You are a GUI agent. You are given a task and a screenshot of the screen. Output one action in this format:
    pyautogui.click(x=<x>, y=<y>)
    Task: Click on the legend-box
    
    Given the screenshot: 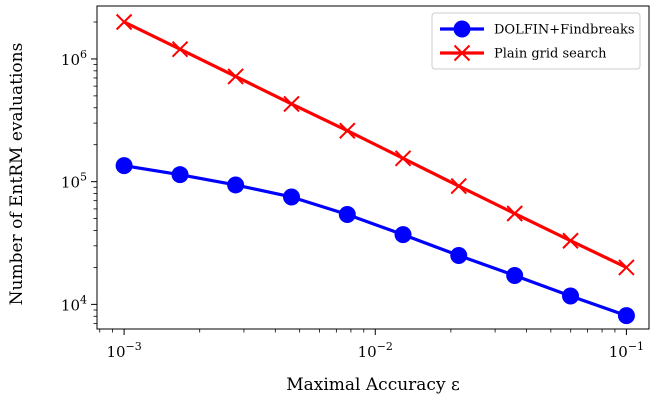 What is the action you would take?
    pyautogui.click(x=536, y=41)
    